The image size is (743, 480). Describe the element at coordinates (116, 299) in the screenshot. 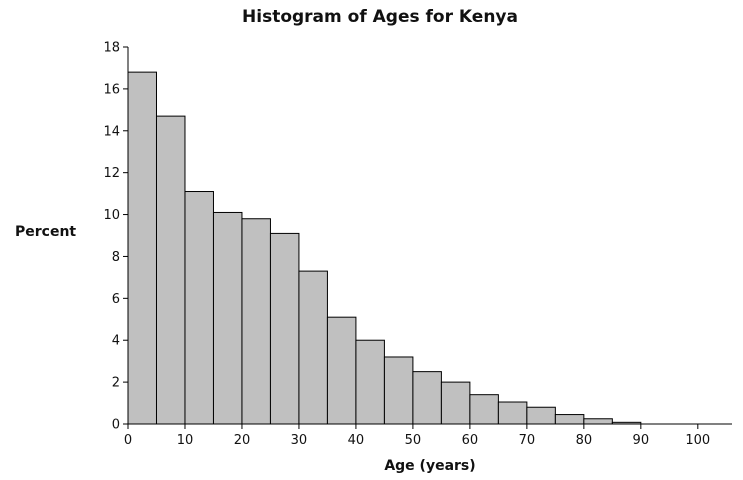

I see `y-tick-label-6: 6` at that location.